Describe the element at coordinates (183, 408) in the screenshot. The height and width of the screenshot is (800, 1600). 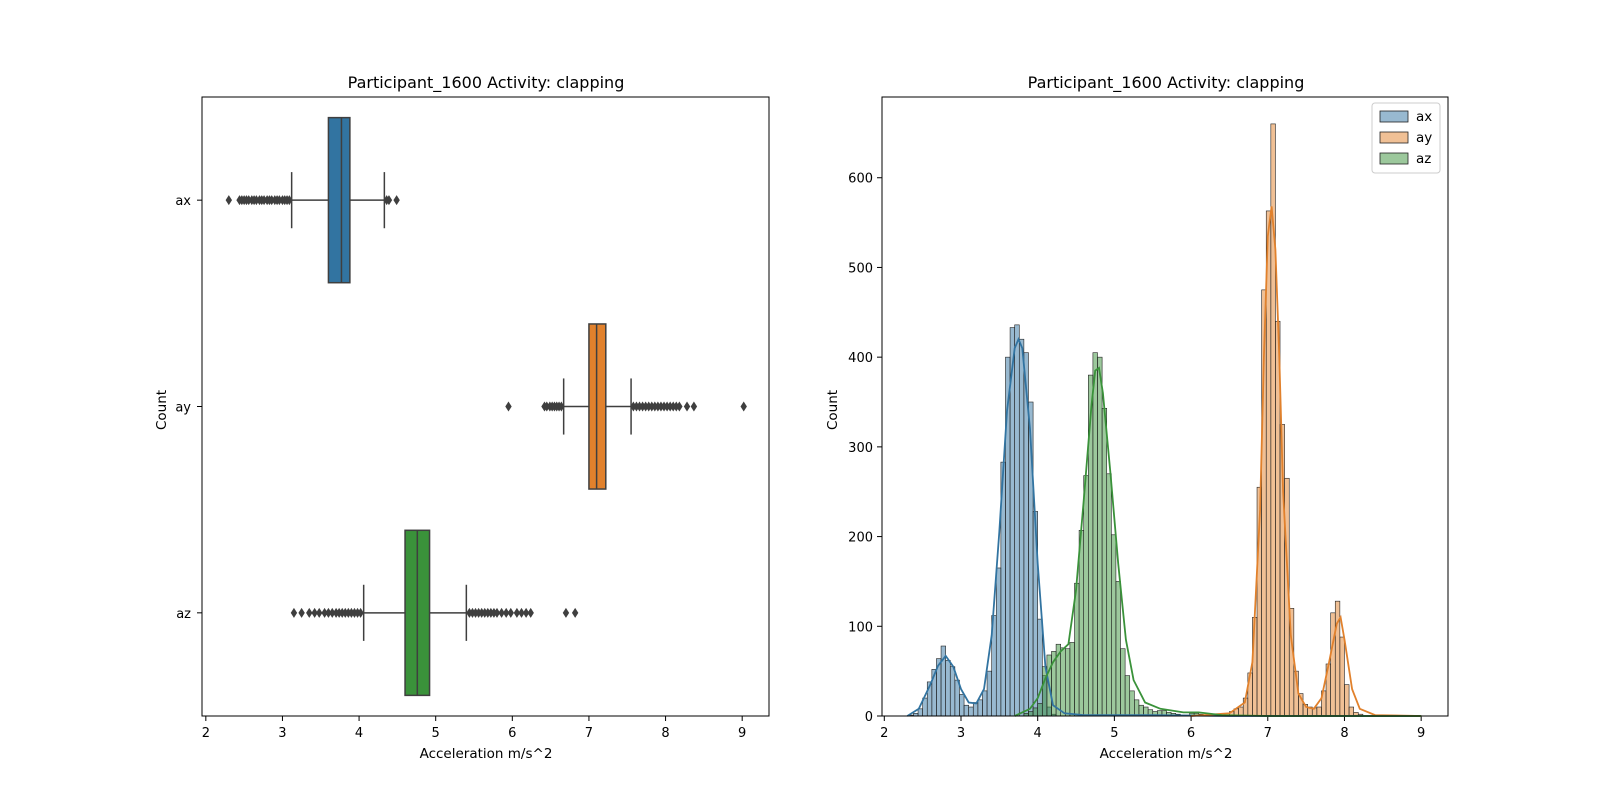
I see `y-tick-label: ay` at that location.